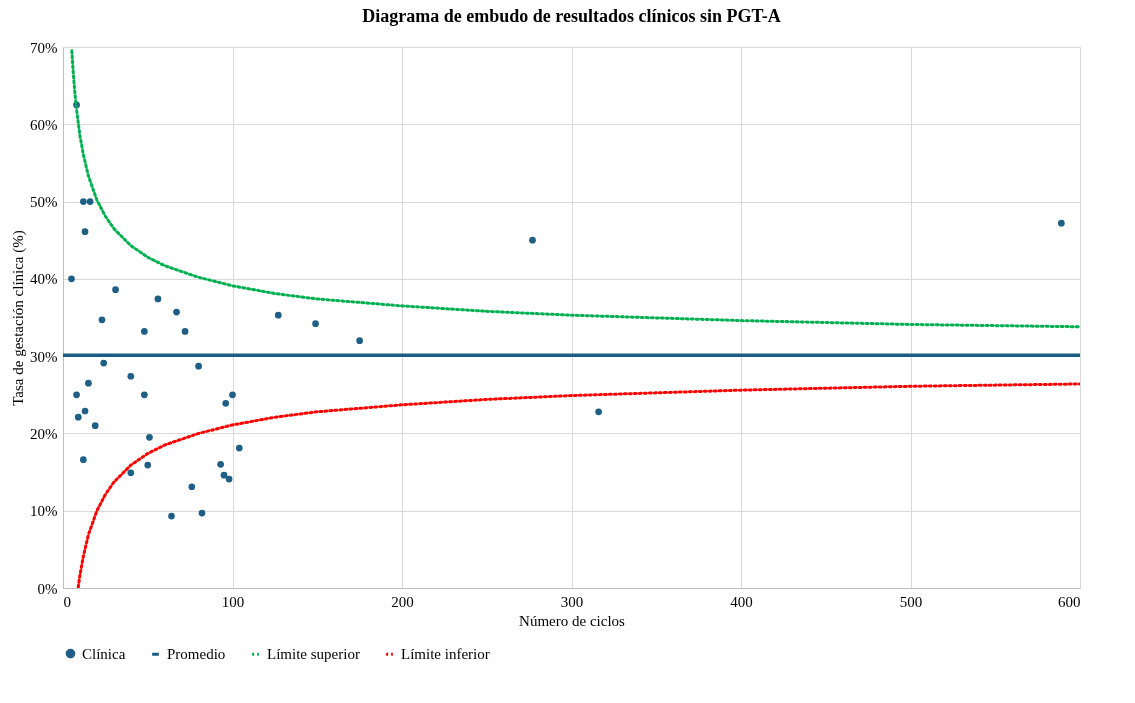 Image resolution: width=1135 pixels, height=703 pixels. What do you see at coordinates (44, 47) in the screenshot?
I see `y-tick-label: 70%` at bounding box center [44, 47].